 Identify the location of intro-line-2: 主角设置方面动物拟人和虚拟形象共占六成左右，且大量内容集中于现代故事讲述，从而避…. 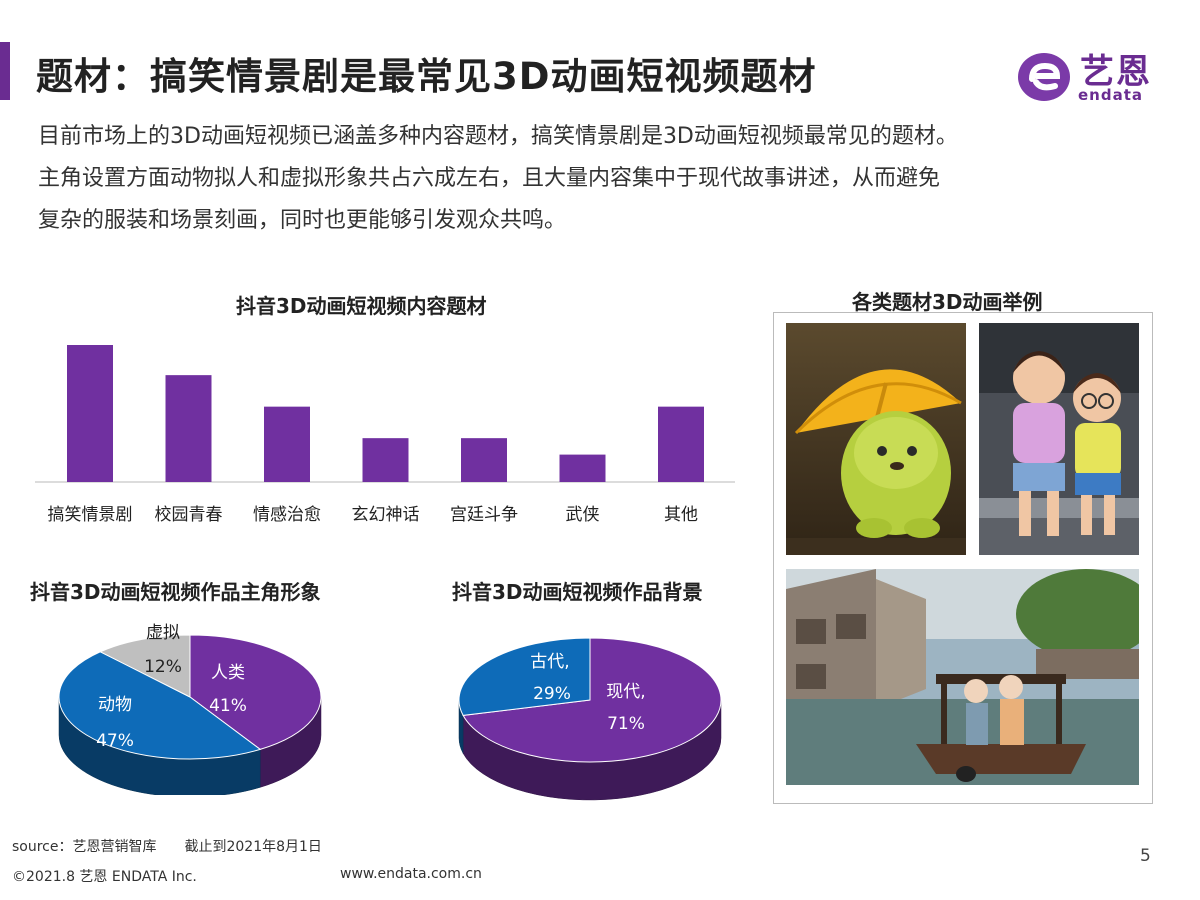
(489, 178).